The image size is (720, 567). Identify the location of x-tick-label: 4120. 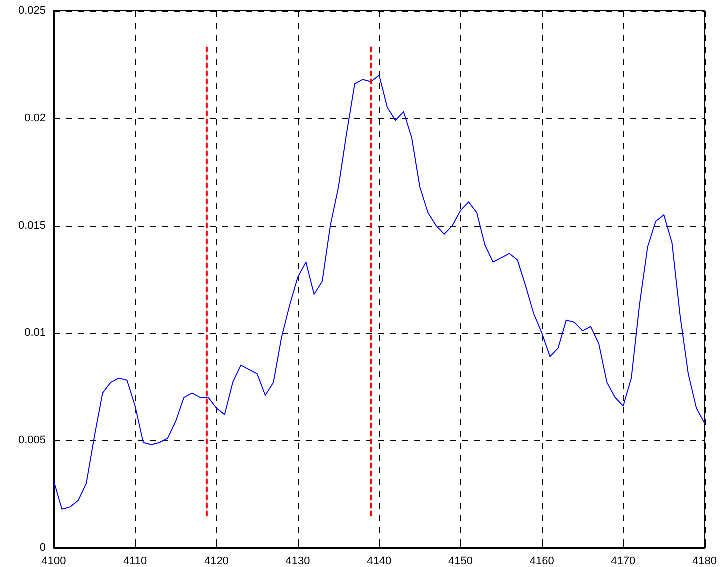
(216, 561).